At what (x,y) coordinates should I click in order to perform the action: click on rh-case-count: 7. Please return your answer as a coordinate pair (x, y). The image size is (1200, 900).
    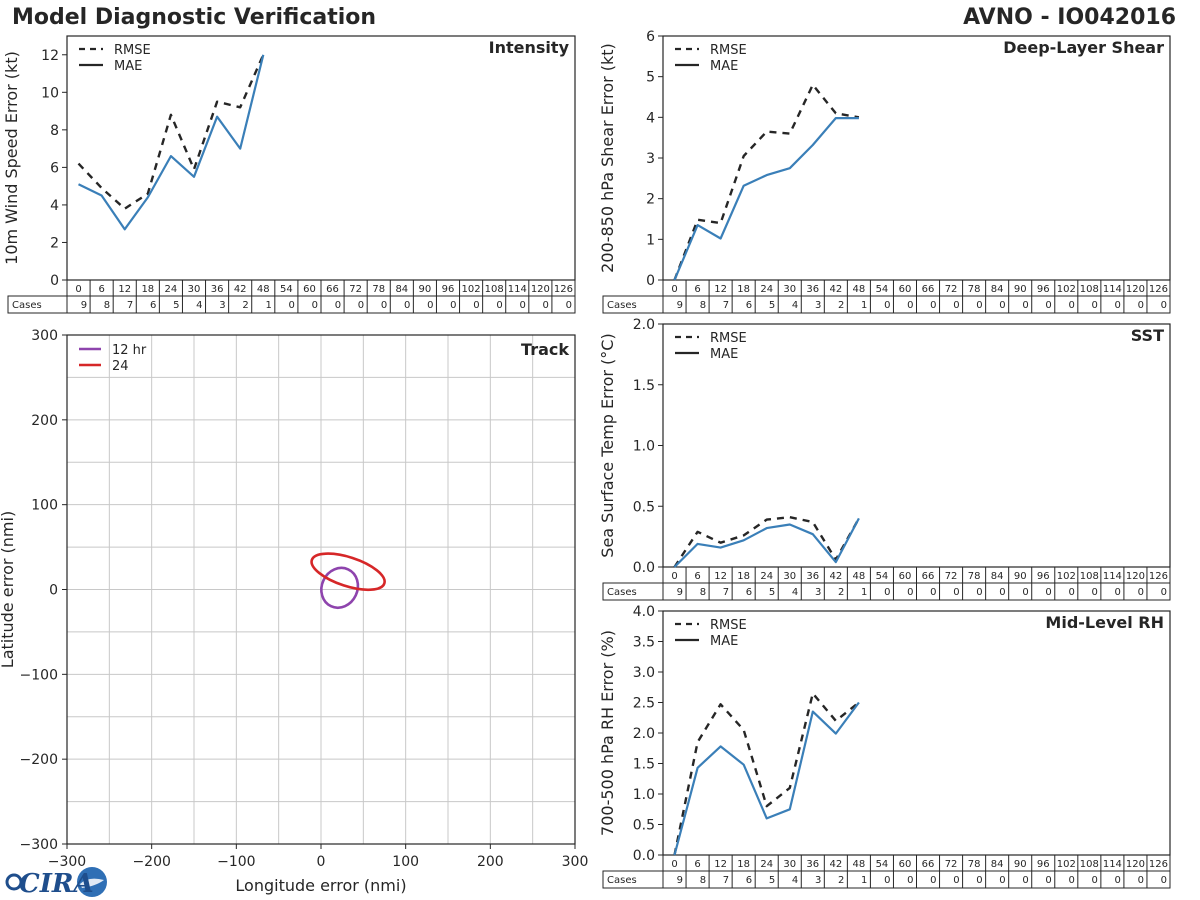
    Looking at the image, I should click on (726, 880).